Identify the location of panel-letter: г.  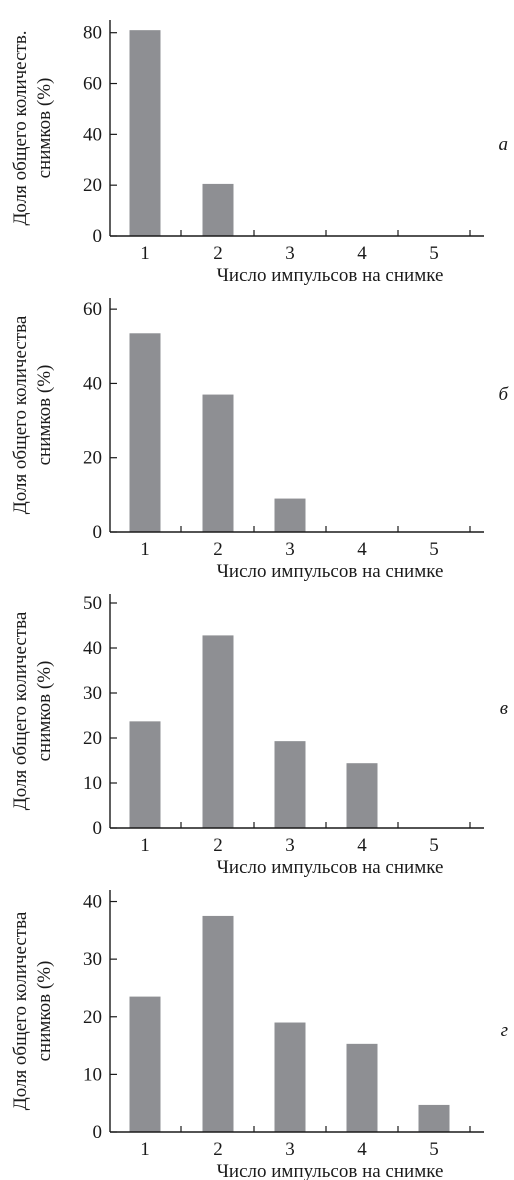
(504, 1030).